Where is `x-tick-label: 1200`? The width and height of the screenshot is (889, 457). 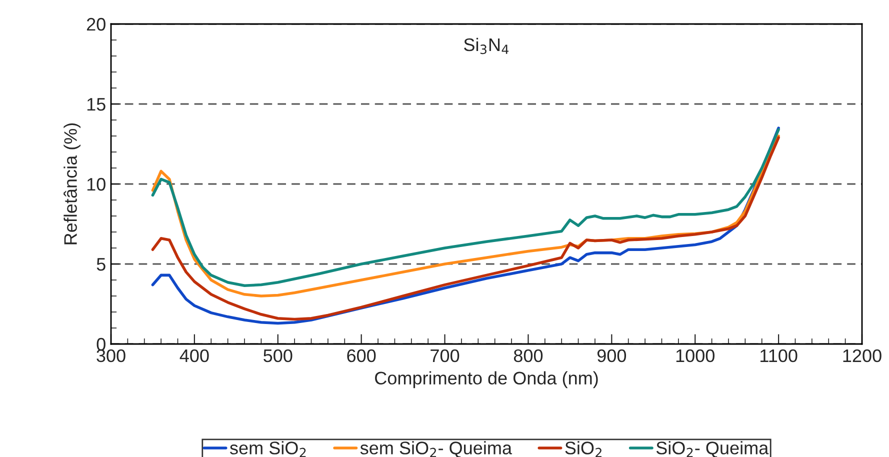
x-tick-label: 1200 is located at coordinates (862, 355).